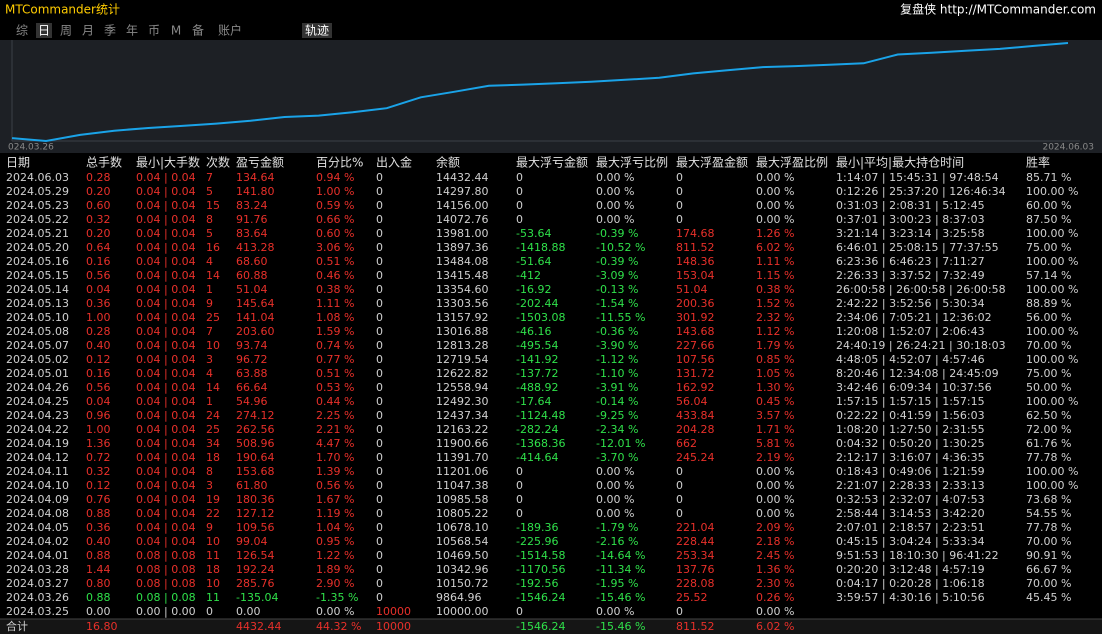  What do you see at coordinates (154, 31) in the screenshot?
I see `tab: 币` at bounding box center [154, 31].